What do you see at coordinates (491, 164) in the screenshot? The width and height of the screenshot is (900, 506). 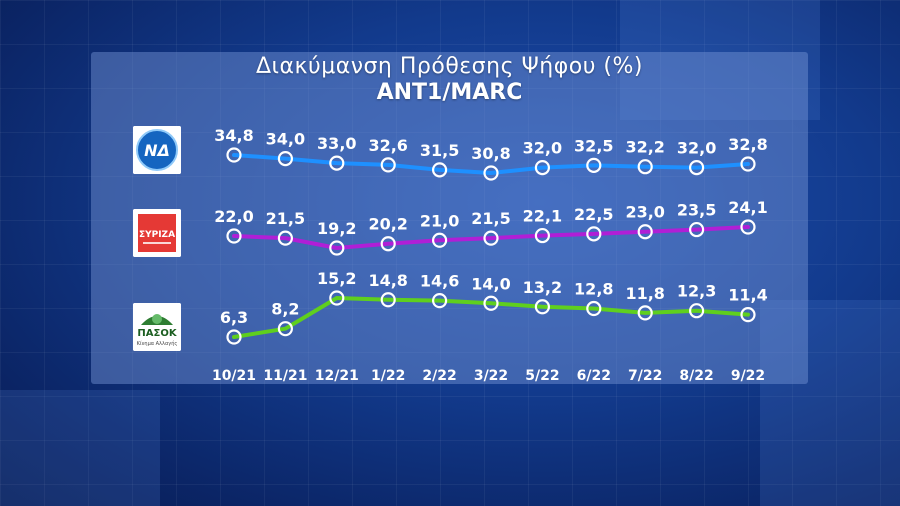 I see `nd-series-line` at bounding box center [491, 164].